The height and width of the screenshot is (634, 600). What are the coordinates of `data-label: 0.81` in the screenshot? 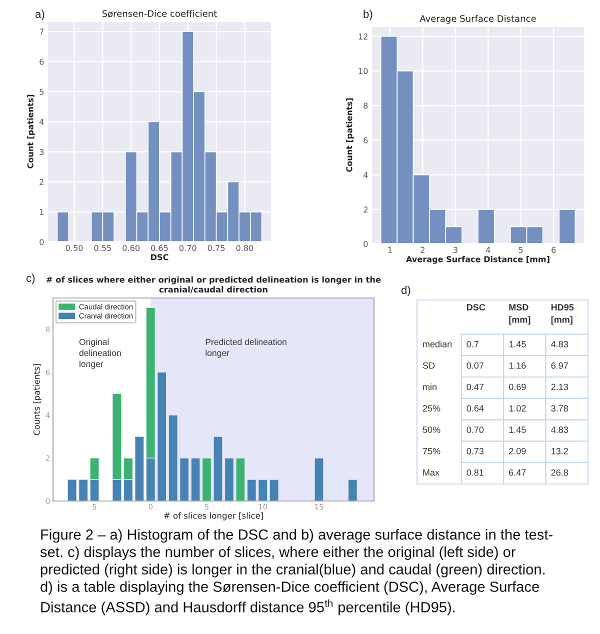 It's located at (475, 472).